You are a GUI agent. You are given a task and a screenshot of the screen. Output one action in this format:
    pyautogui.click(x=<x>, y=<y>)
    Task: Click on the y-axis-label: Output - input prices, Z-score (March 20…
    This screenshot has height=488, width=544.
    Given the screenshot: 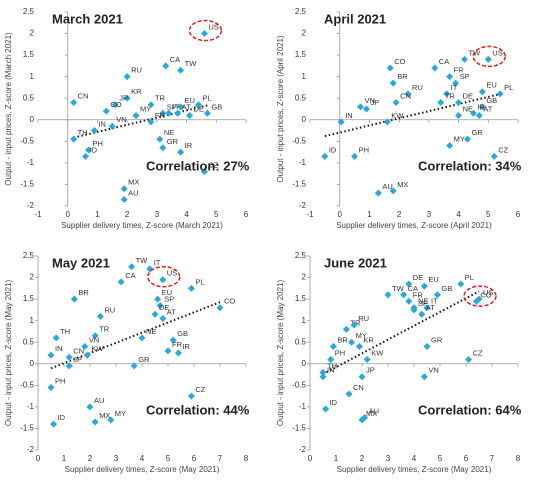 What is the action you would take?
    pyautogui.click(x=8, y=109)
    